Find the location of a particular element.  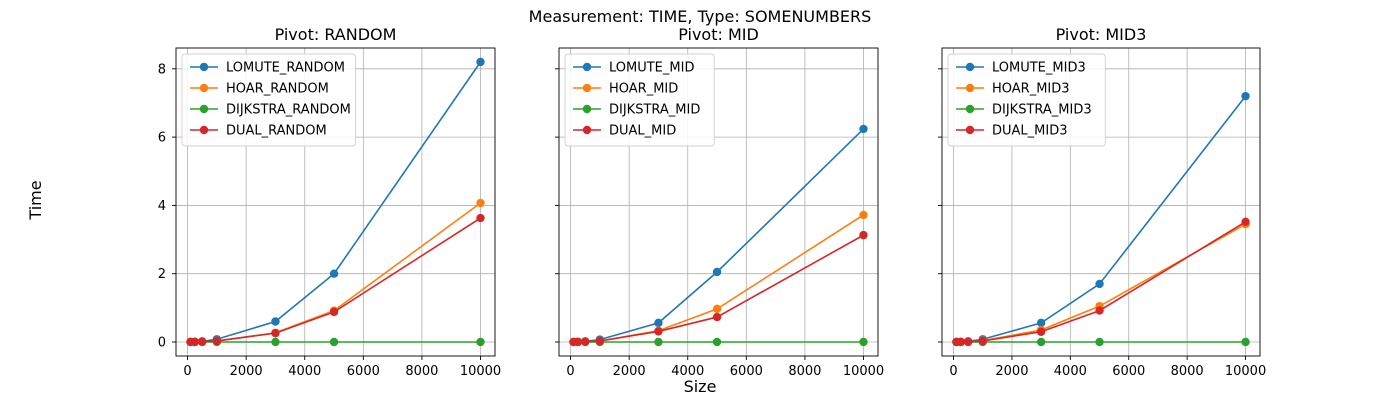

subplot-title: Pivot: RANDOM is located at coordinates (336, 34).